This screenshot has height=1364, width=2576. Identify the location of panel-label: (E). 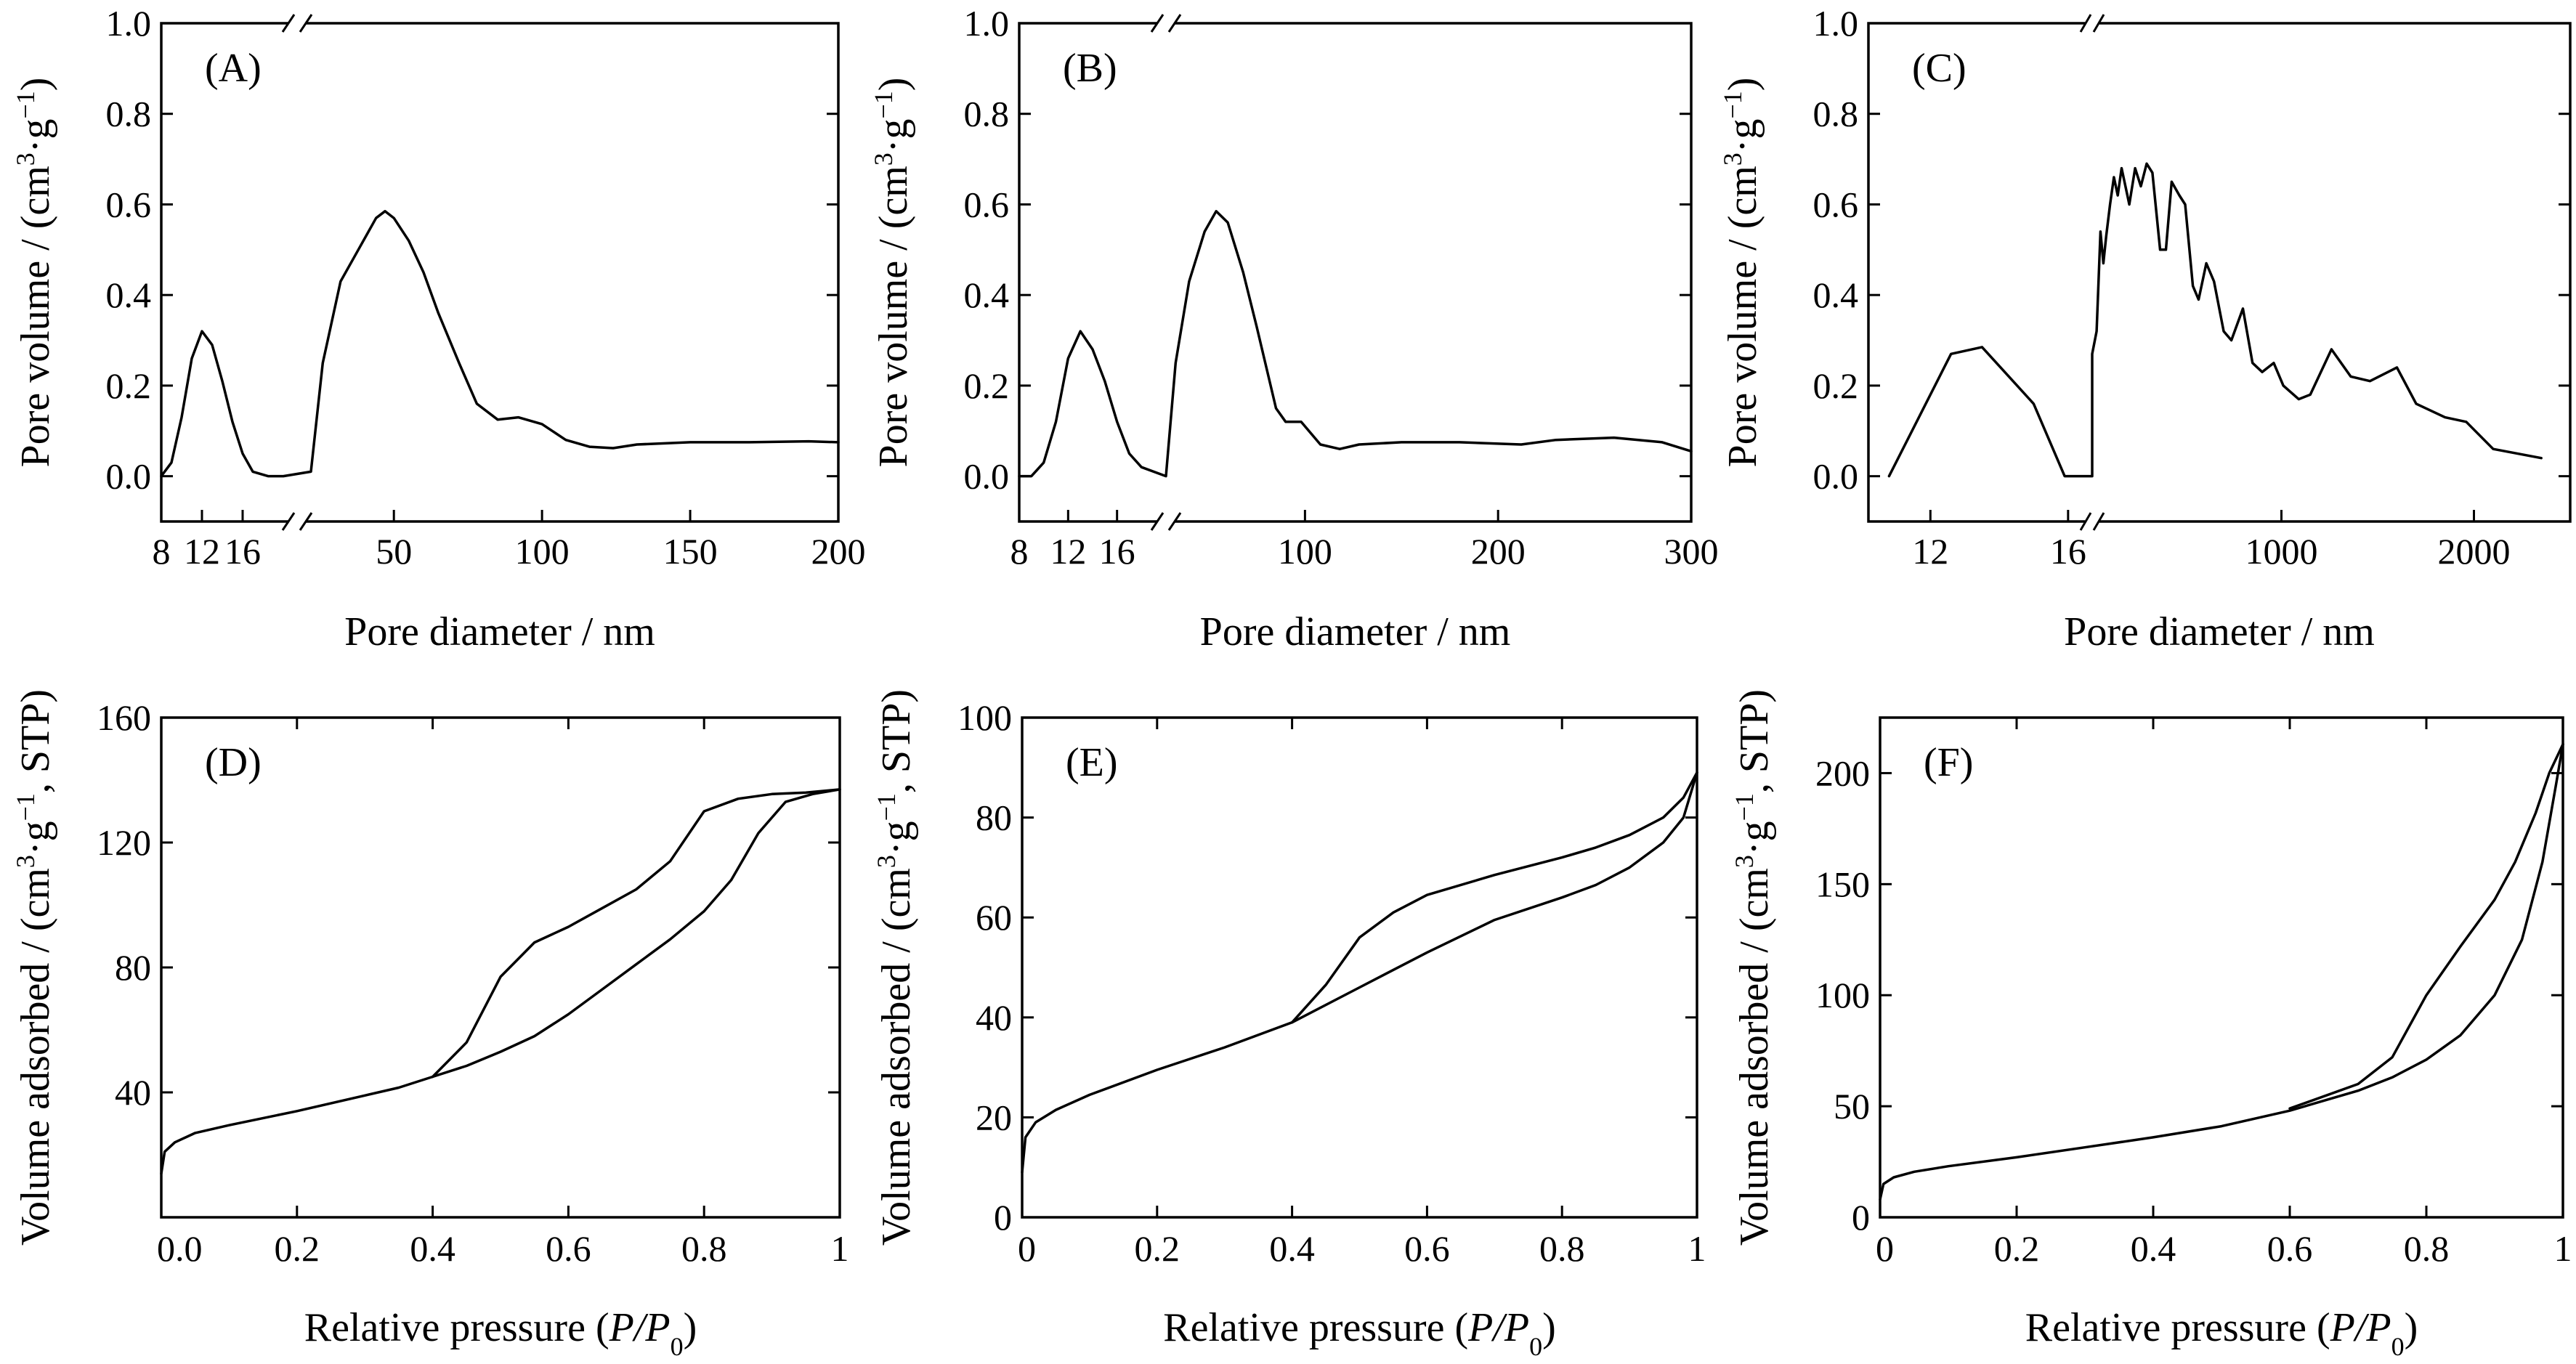
(1092, 763).